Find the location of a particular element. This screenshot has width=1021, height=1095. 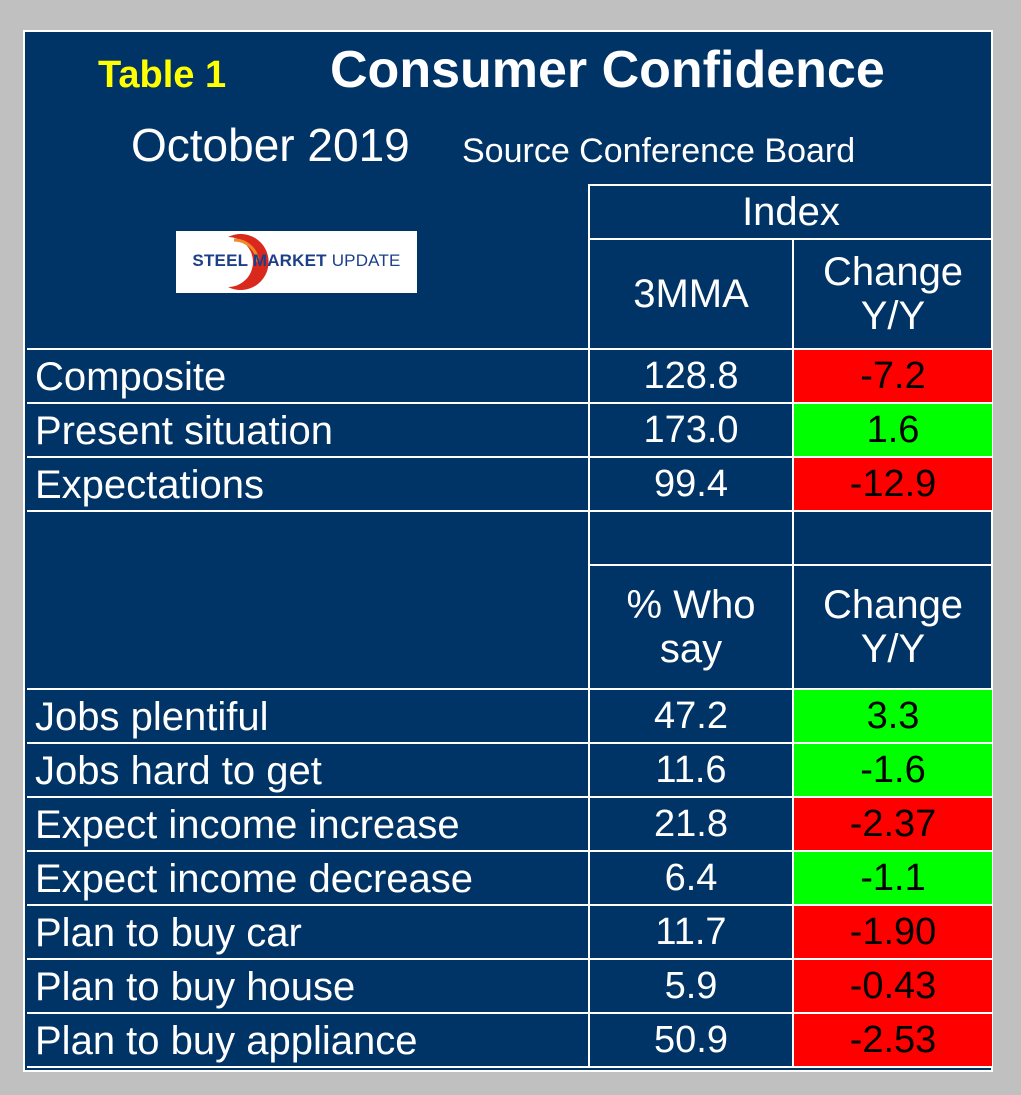

value-cell: 11.7 is located at coordinates (691, 932).